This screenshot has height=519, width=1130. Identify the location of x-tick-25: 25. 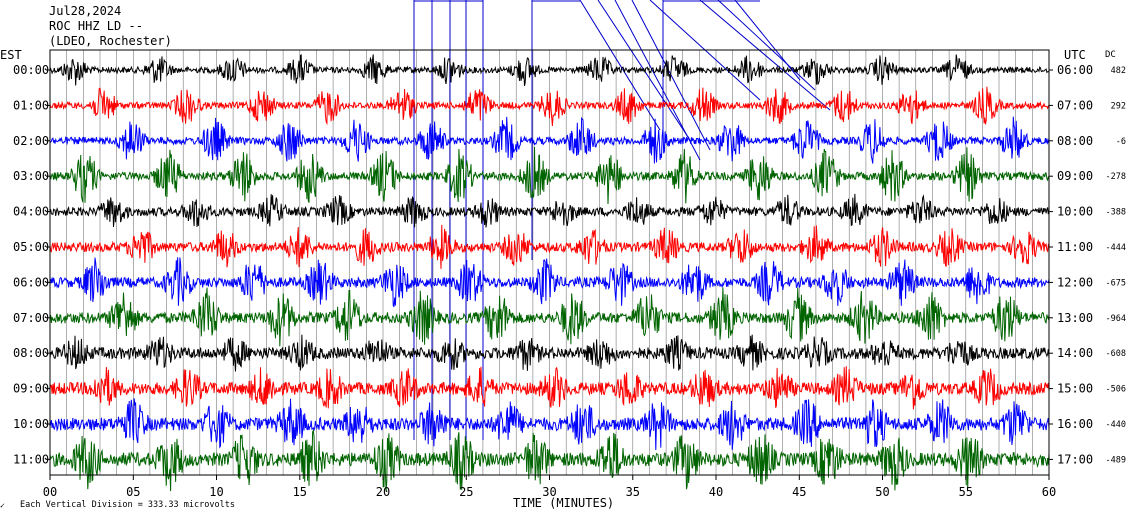
(466, 492).